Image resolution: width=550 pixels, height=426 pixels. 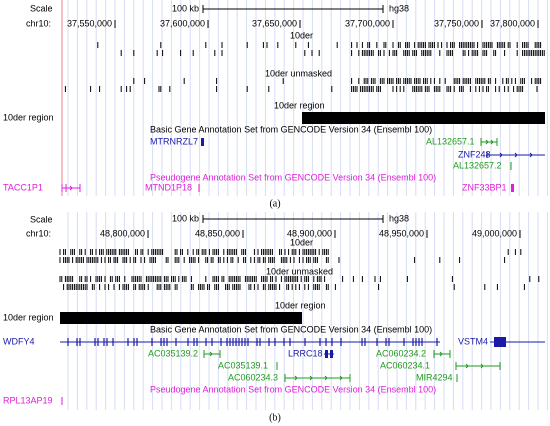 I want to click on gene-label: ZNF33BP1, so click(x=484, y=187).